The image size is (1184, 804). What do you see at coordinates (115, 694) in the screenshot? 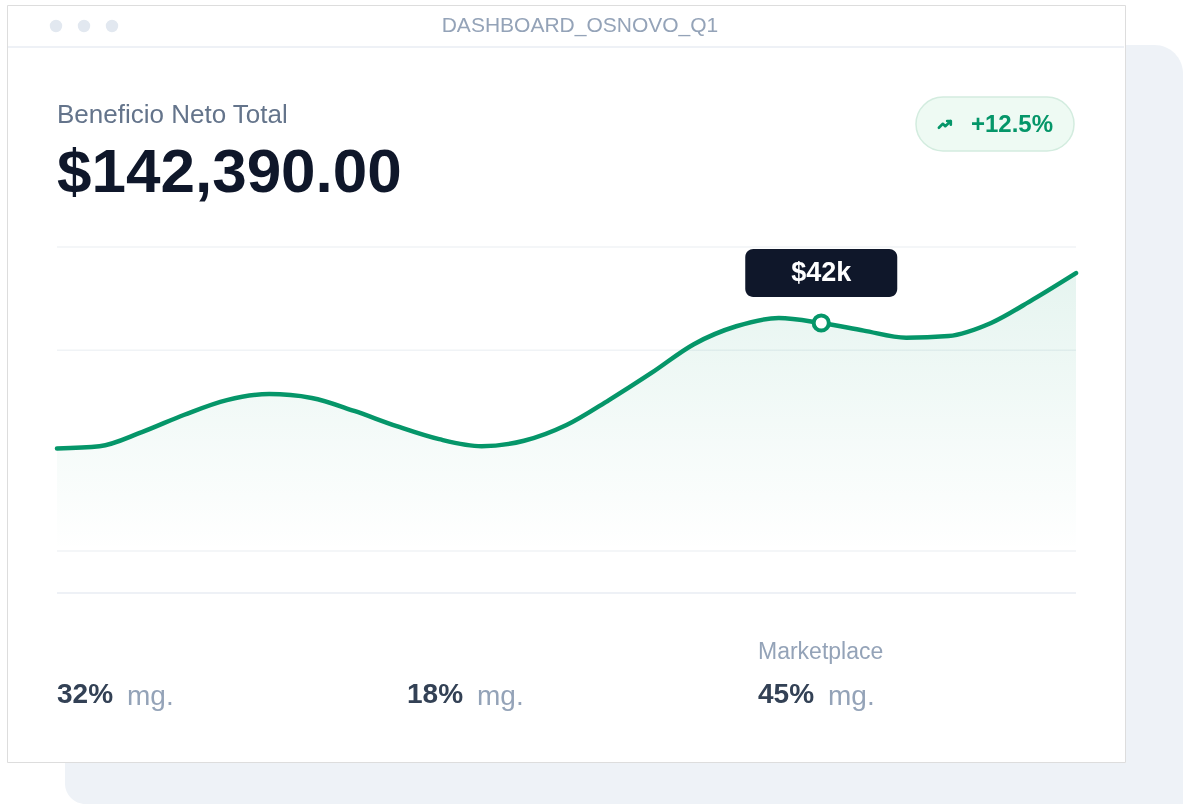
I see `text: 32% mg.` at bounding box center [115, 694].